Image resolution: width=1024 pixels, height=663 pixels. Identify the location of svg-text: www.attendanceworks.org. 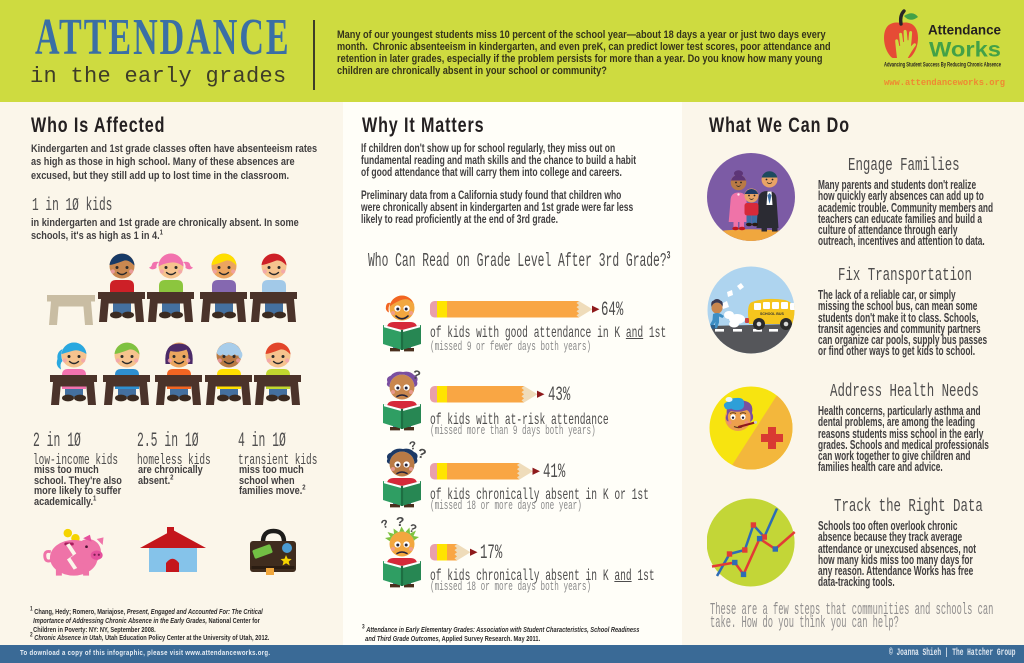
(944, 82).